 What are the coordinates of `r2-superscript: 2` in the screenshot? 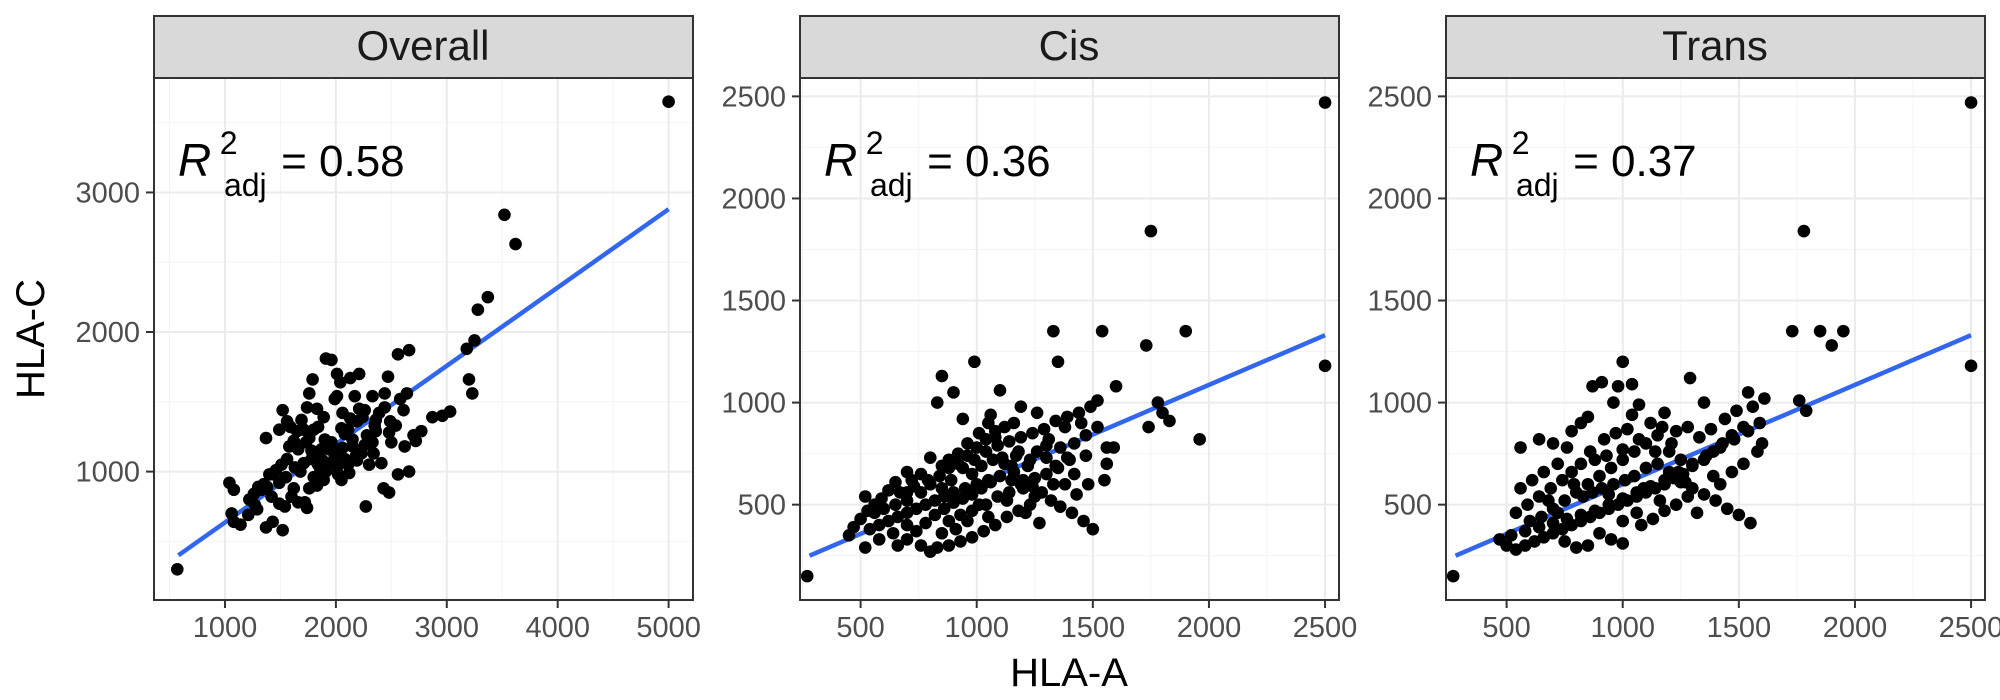 It's located at (875, 143).